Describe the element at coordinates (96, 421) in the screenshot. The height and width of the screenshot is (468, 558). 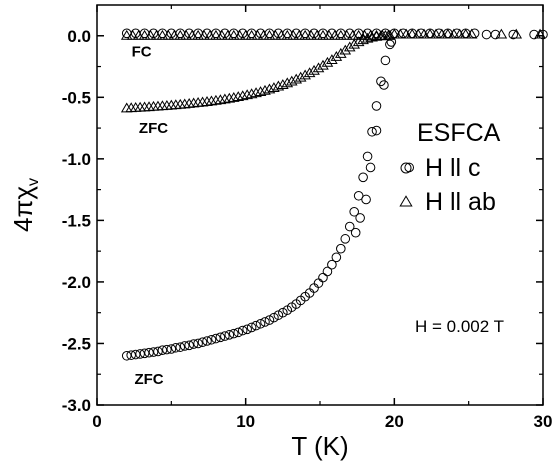
I see `x-tick-label: 0` at that location.